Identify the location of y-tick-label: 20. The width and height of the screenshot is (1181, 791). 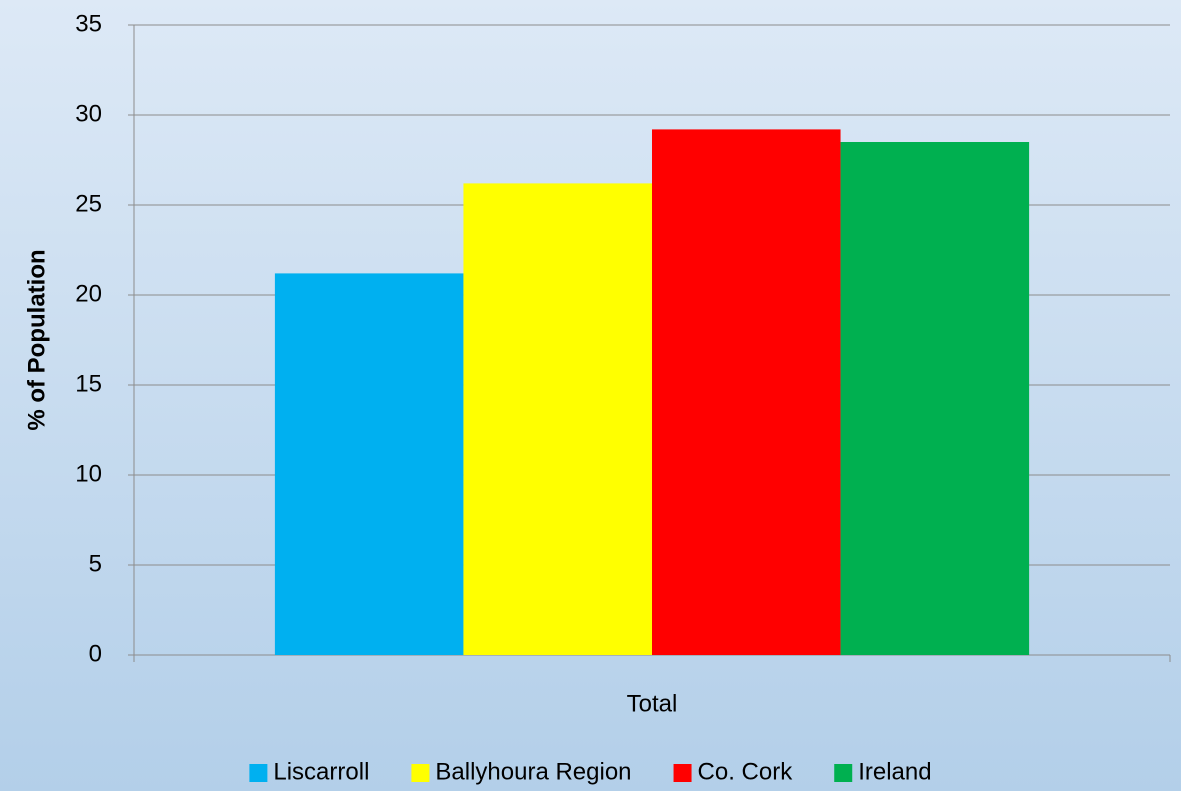
(88, 293).